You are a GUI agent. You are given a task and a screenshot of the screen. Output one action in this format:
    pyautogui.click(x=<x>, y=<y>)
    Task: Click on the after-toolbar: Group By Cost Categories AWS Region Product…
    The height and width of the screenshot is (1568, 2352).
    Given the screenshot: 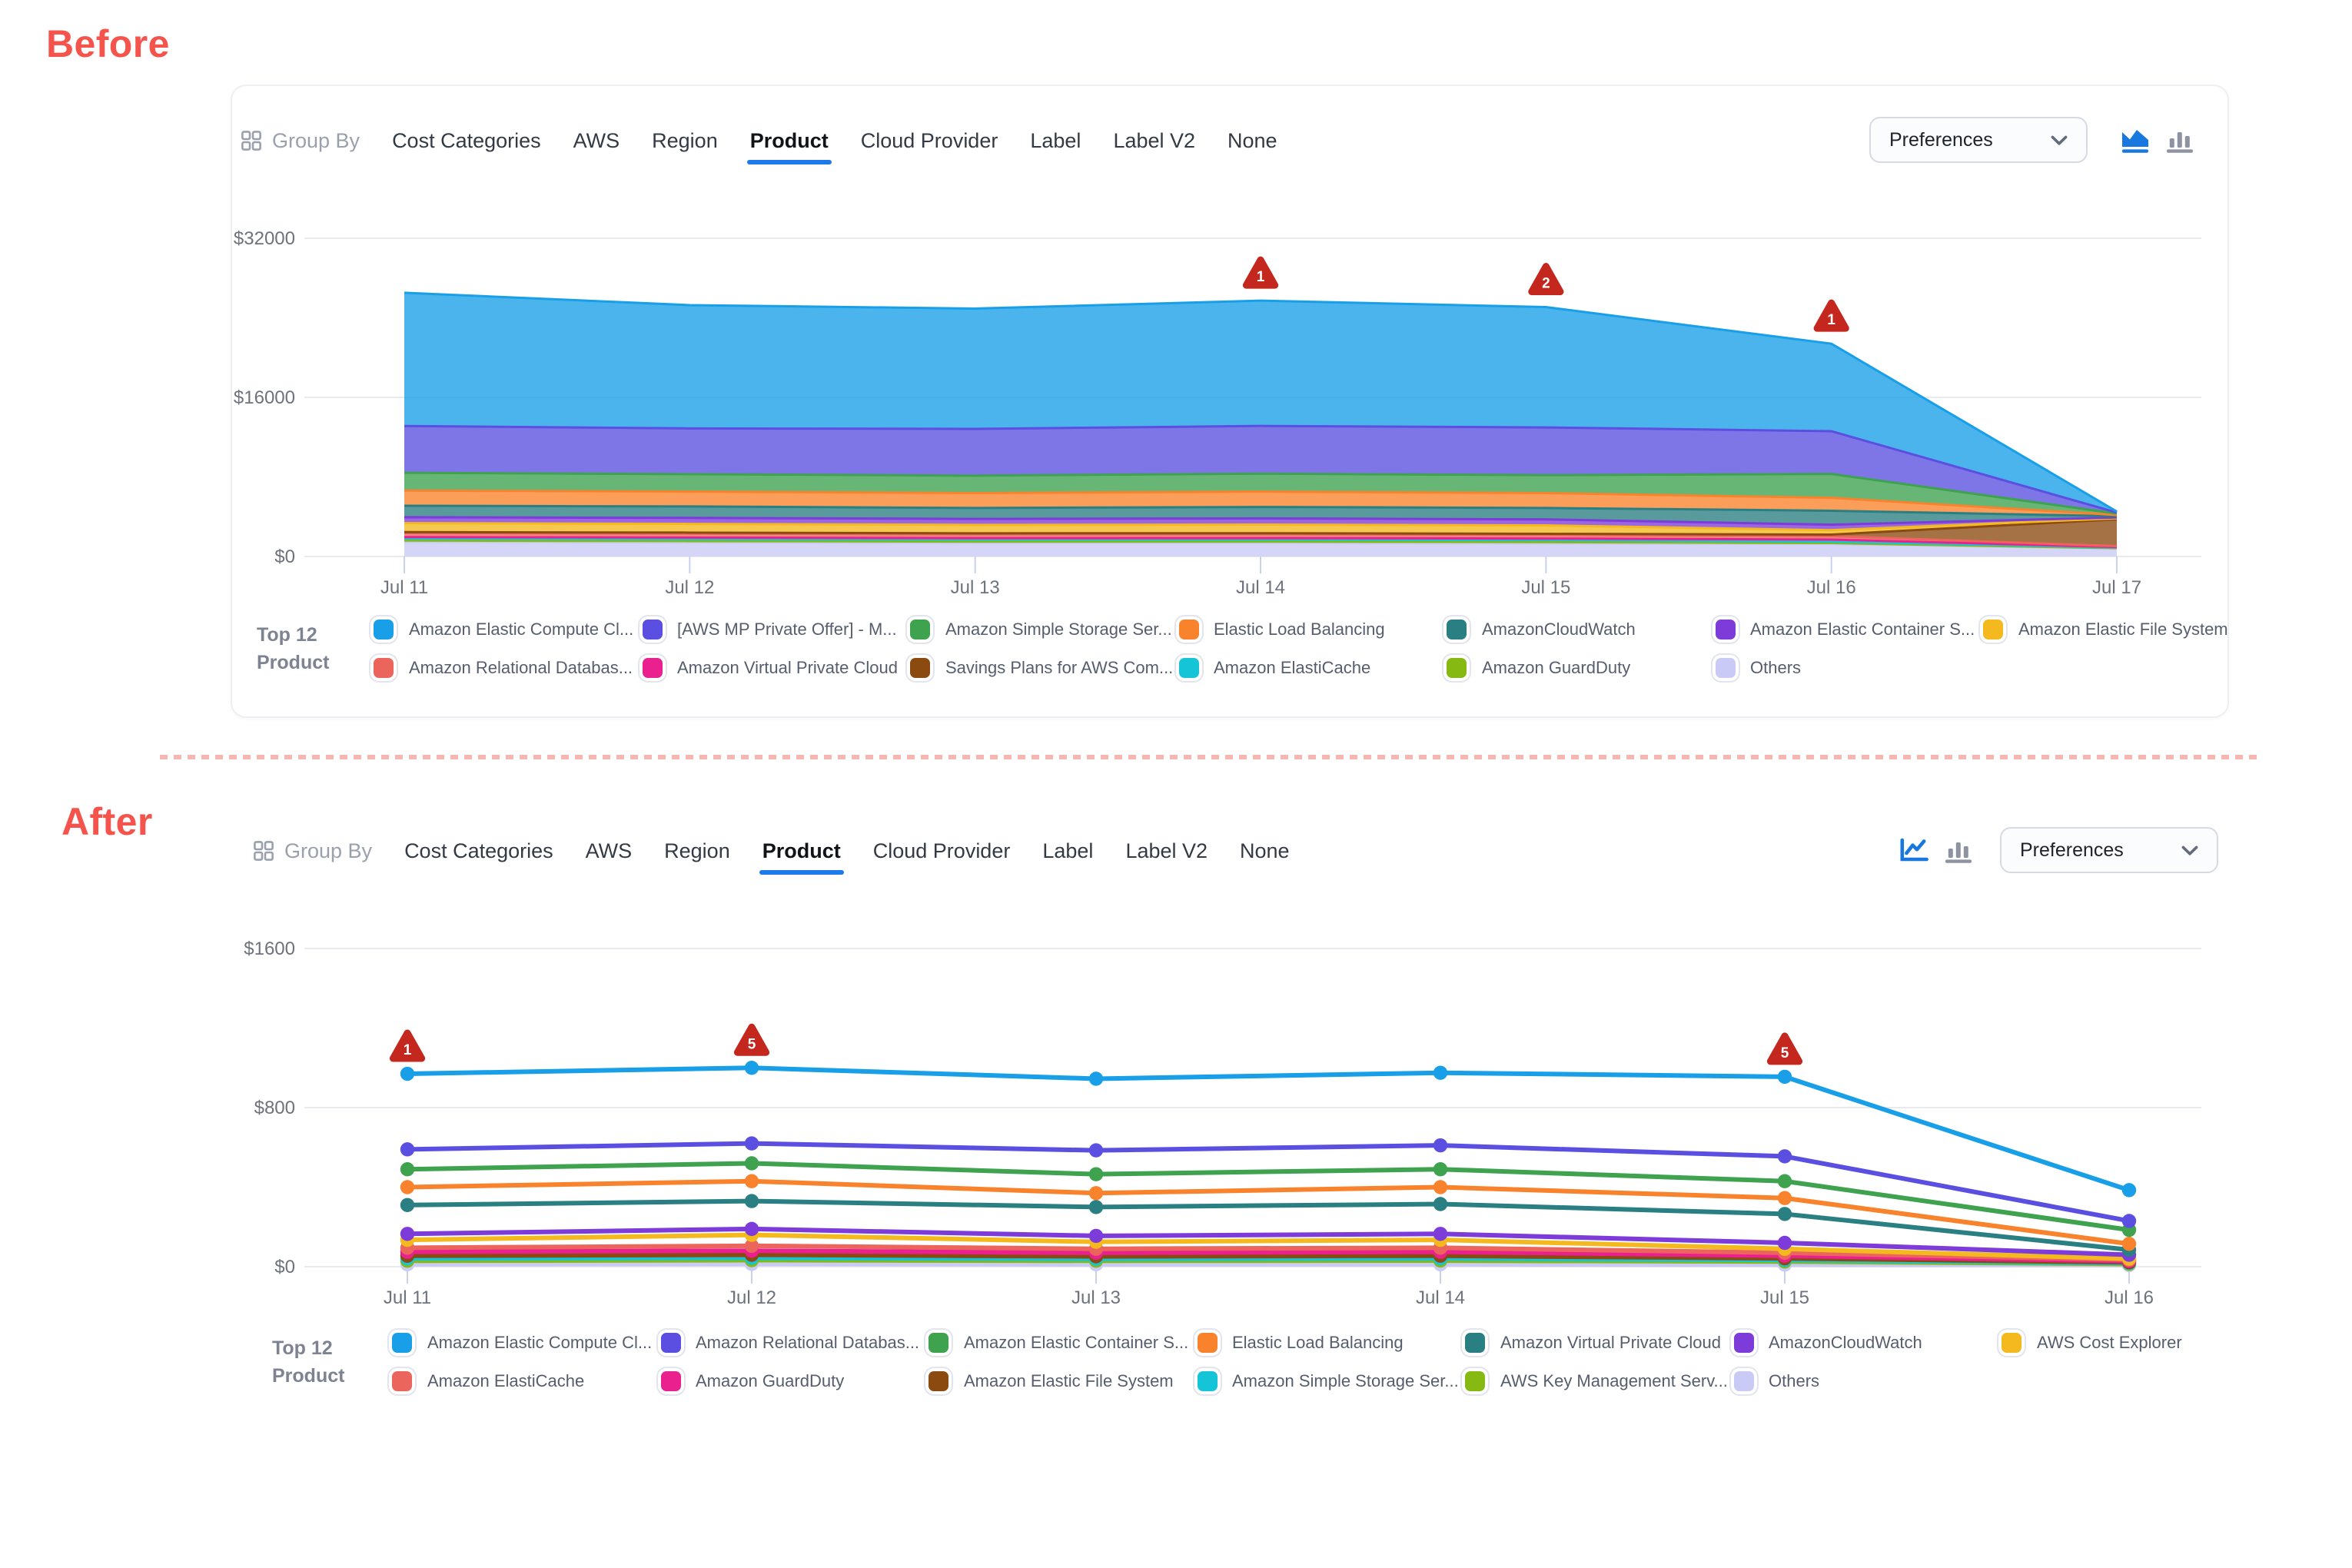 What is the action you would take?
    pyautogui.click(x=1236, y=850)
    